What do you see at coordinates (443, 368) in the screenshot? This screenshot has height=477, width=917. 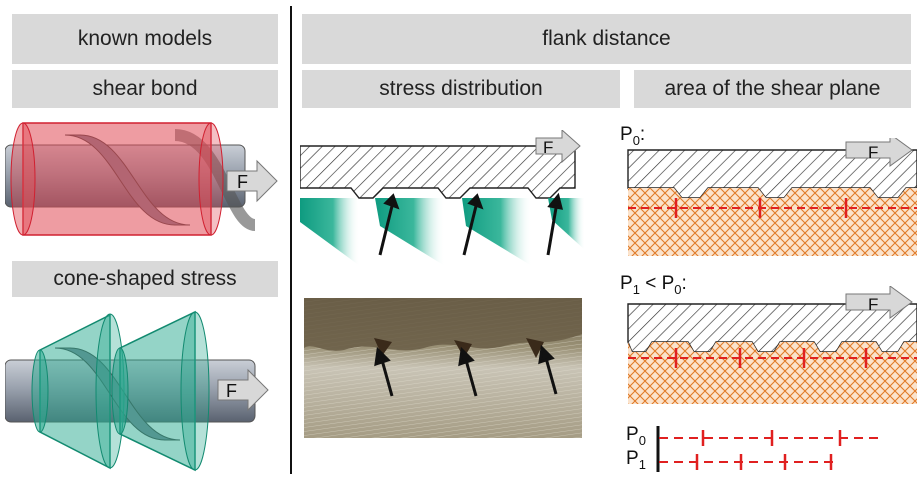 I see `specimen-photo` at bounding box center [443, 368].